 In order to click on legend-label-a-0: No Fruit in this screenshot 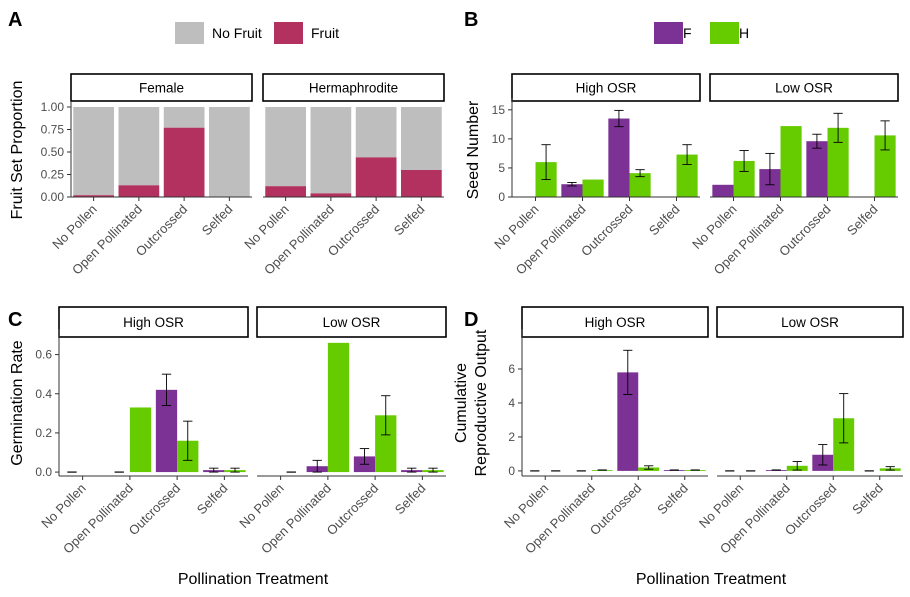, I will do `click(237, 33)`.